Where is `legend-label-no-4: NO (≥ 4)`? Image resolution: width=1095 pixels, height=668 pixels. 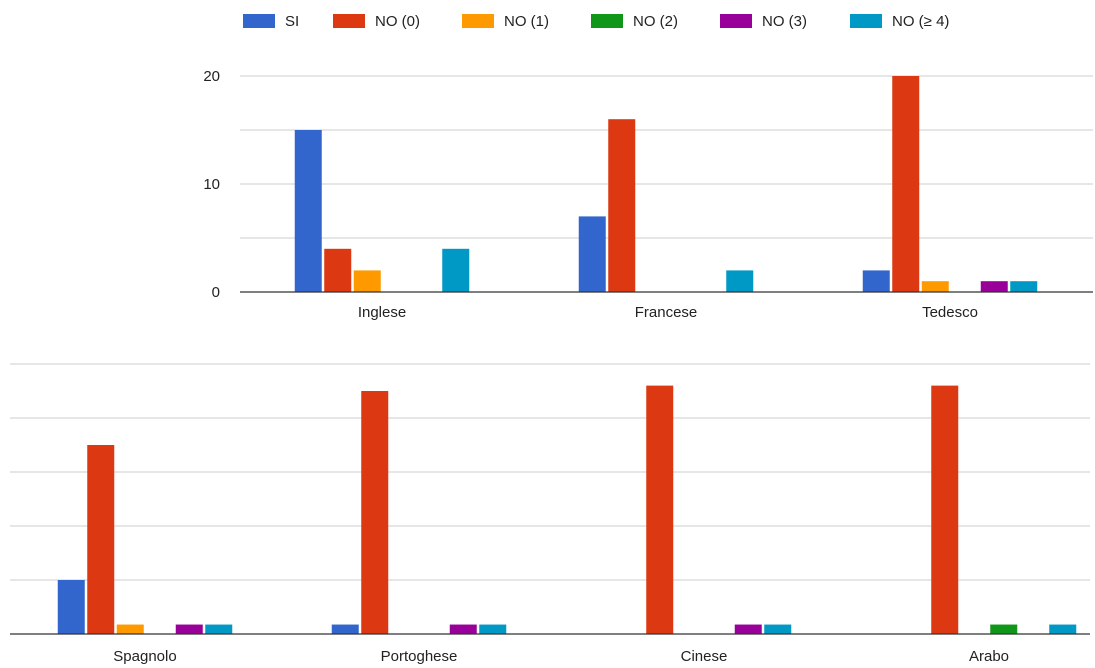 legend-label-no-4: NO (≥ 4) is located at coordinates (920, 21).